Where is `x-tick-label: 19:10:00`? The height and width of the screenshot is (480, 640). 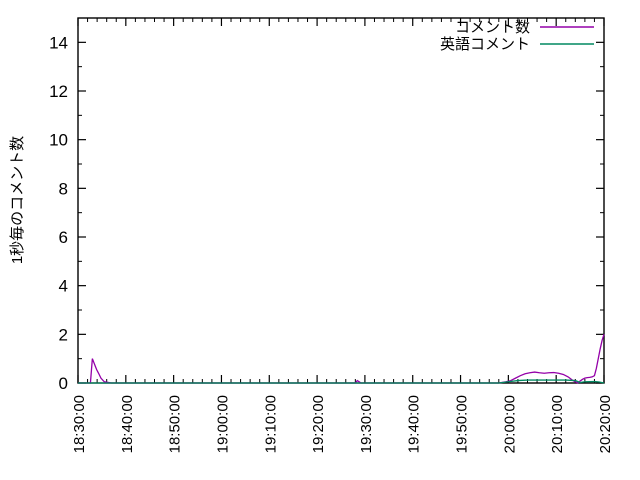 x-tick-label: 19:10:00 is located at coordinates (270, 424).